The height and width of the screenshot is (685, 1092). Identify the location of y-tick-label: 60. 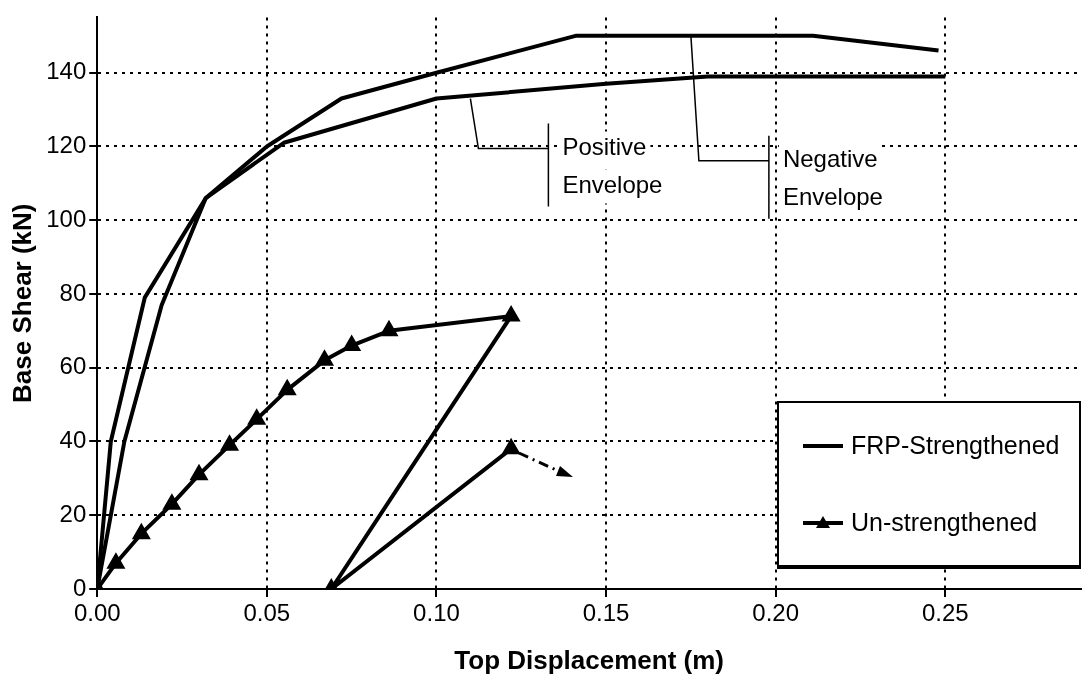
(73, 366).